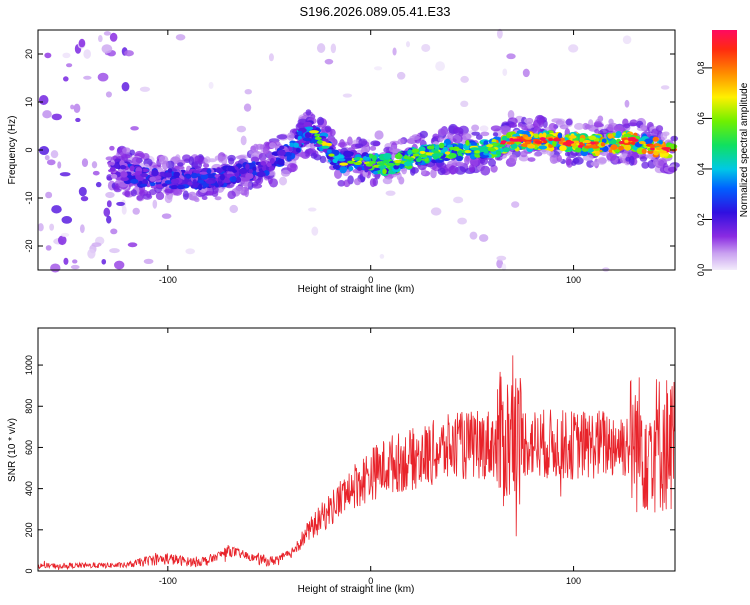 This screenshot has width=750, height=605. Describe the element at coordinates (29, 529) in the screenshot. I see `snr-ytick-label: 200` at that location.